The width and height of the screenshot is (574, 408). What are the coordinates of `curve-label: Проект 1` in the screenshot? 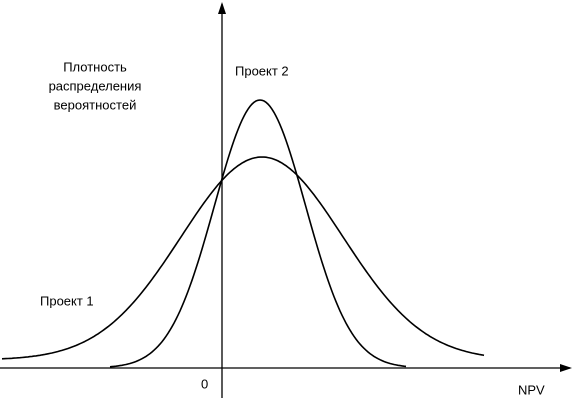 It's located at (67, 300).